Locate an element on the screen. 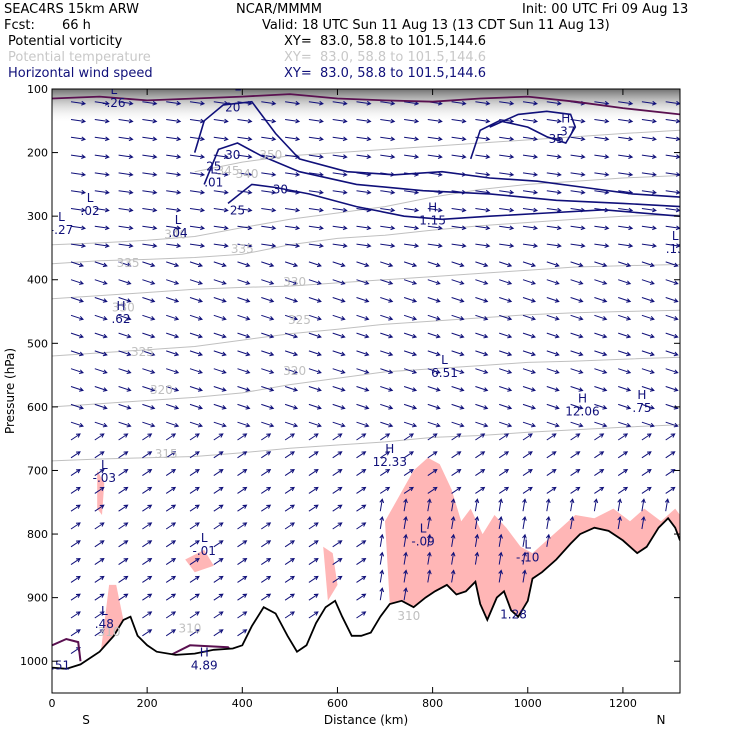 The height and width of the screenshot is (740, 740). extremum-value: .13 is located at coordinates (675, 249).